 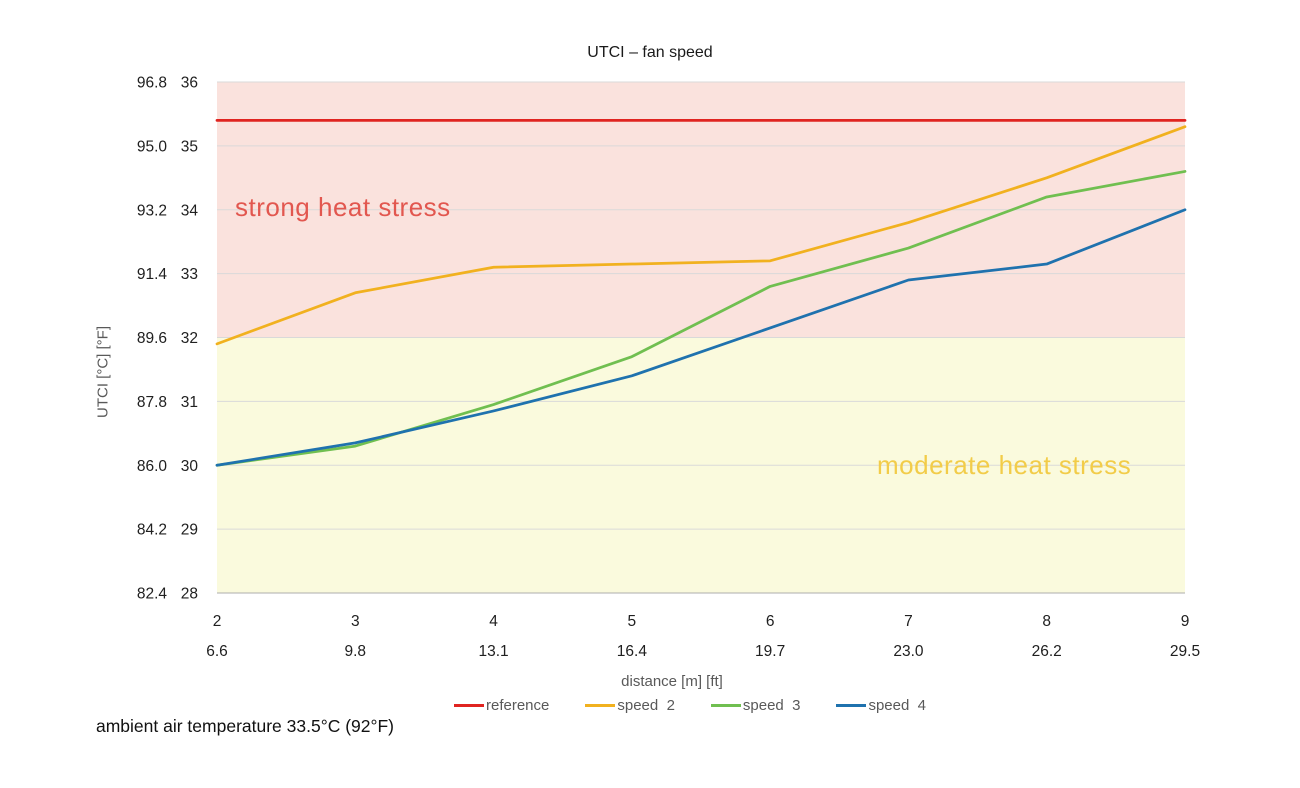 I want to click on svg-text: 33, so click(x=189, y=274).